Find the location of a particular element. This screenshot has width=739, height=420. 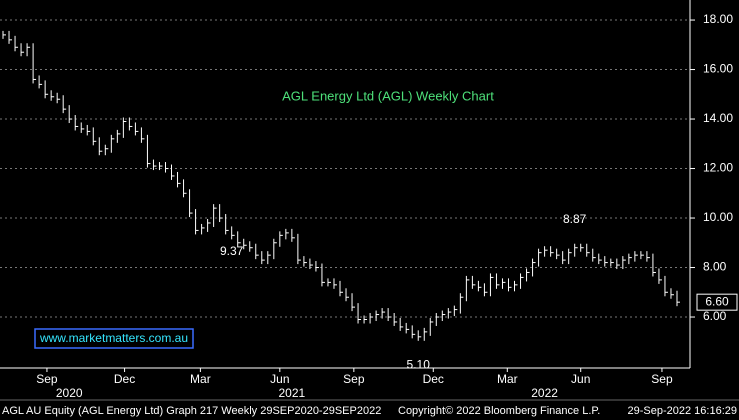

year-label: 2022 is located at coordinates (544, 393).